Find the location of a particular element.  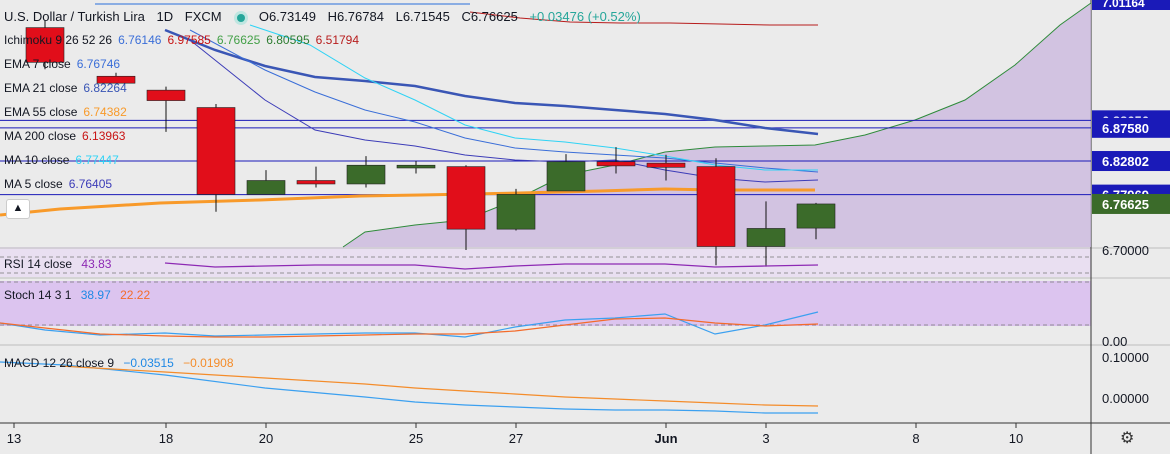

stoch-name: Stoch 14 3 1 is located at coordinates (38, 295).